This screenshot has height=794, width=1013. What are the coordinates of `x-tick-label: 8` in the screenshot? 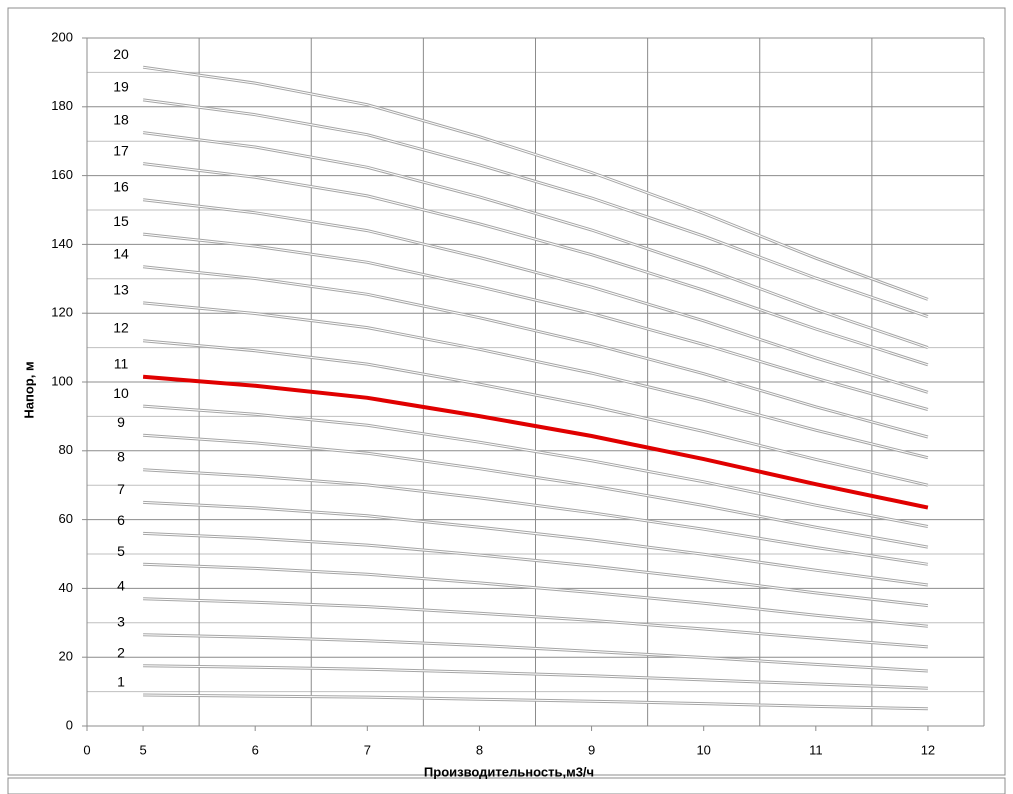 It's located at (479, 749).